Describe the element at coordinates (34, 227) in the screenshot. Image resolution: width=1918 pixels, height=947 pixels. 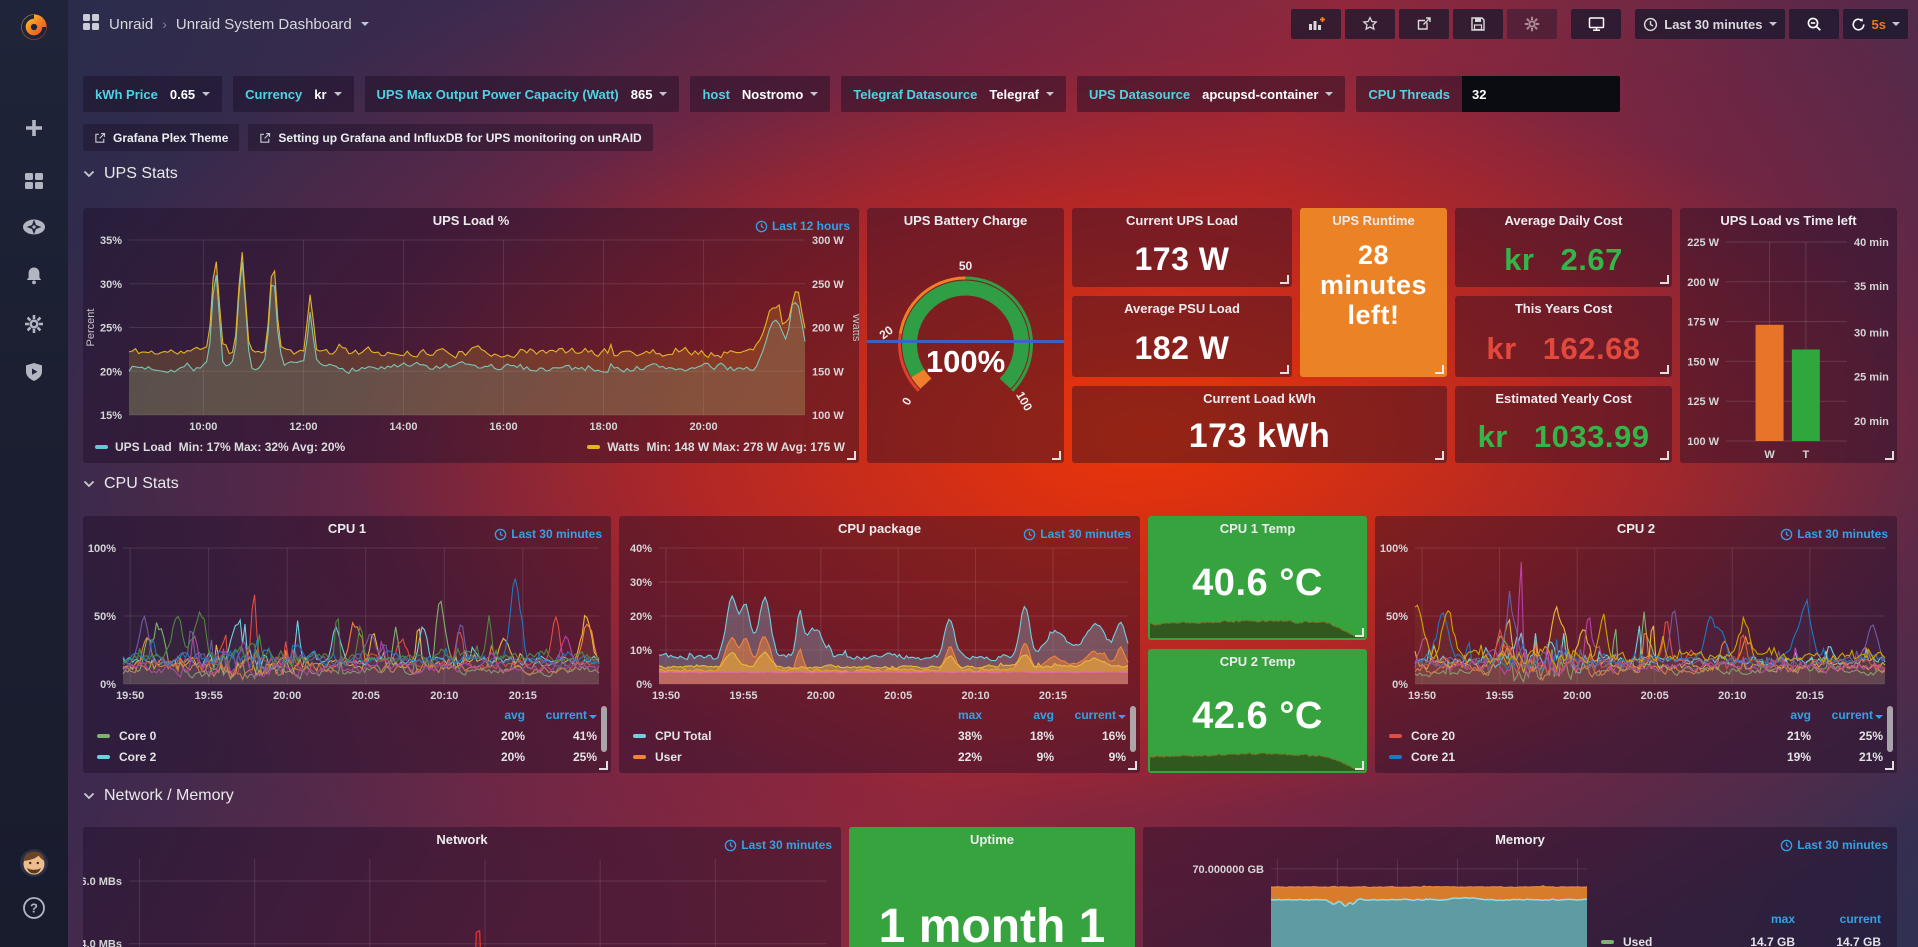
I see `explore-compass-icon` at that location.